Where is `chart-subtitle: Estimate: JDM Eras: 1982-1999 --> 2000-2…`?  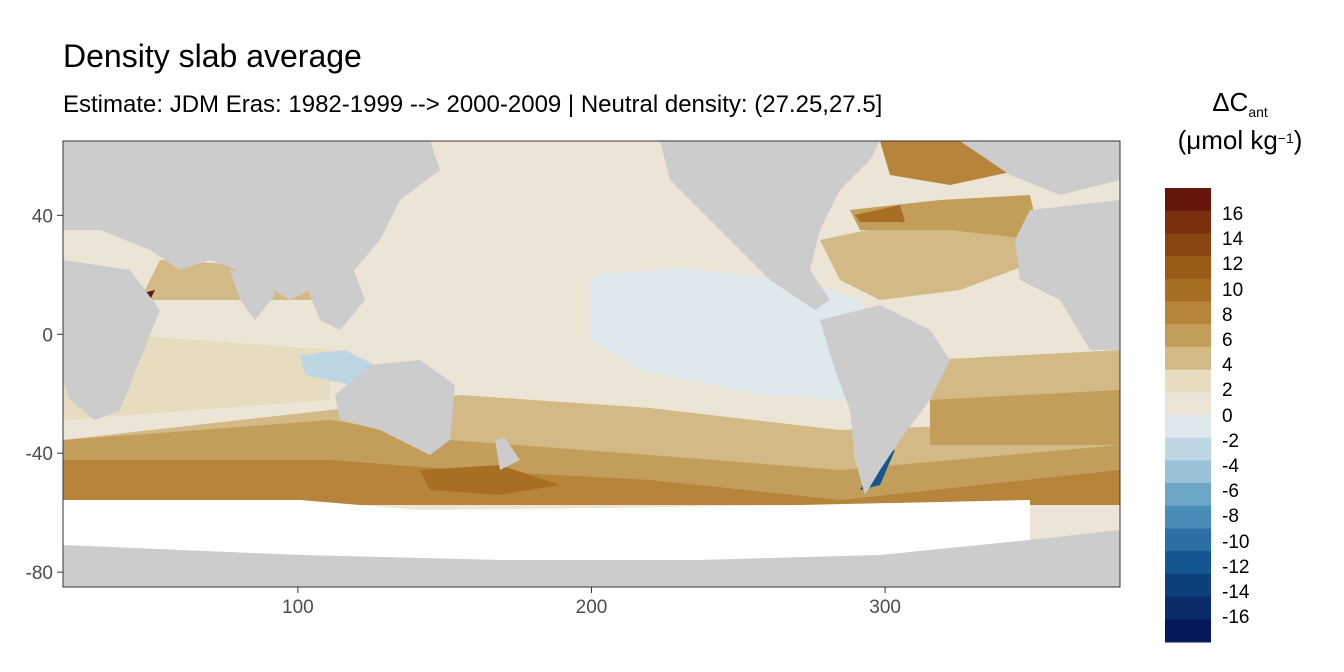 chart-subtitle: Estimate: JDM Eras: 1982-1999 --> 2000-2… is located at coordinates (473, 104).